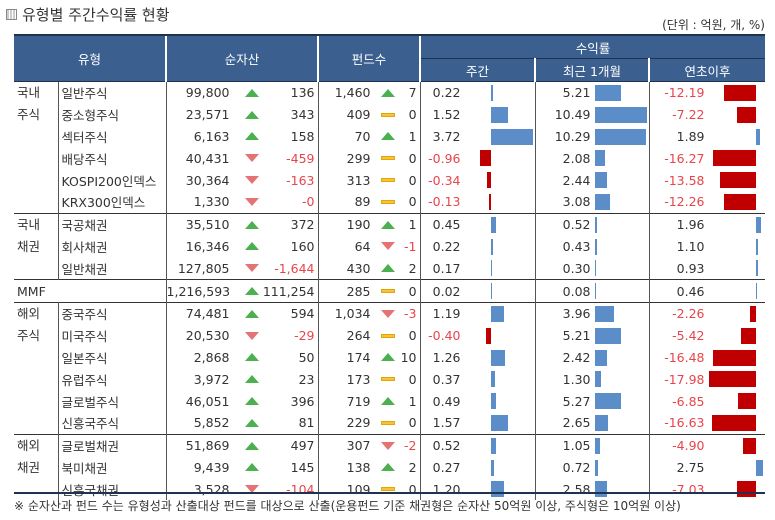 The height and width of the screenshot is (520, 775). I want to click on net-assets-change: -1,644, so click(294, 268).